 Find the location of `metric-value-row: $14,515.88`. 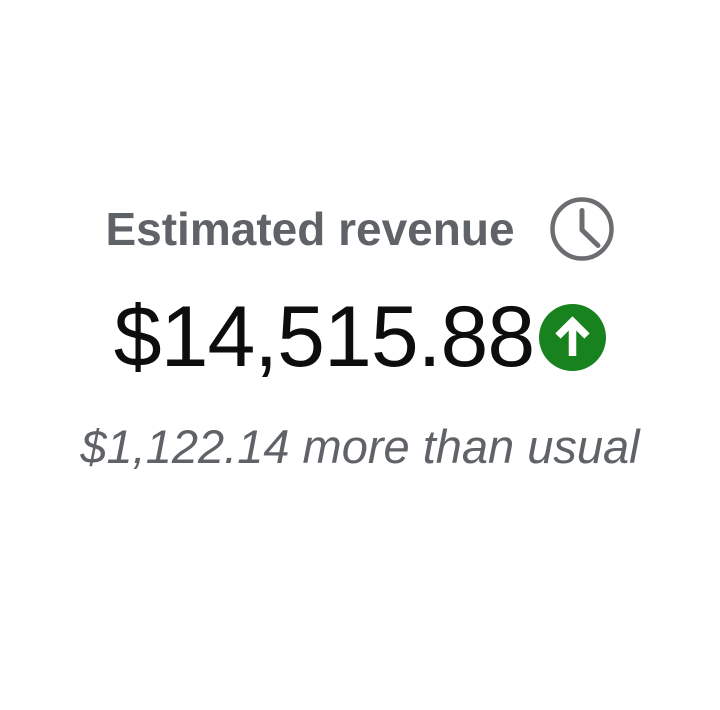

metric-value-row: $14,515.88 is located at coordinates (360, 337).